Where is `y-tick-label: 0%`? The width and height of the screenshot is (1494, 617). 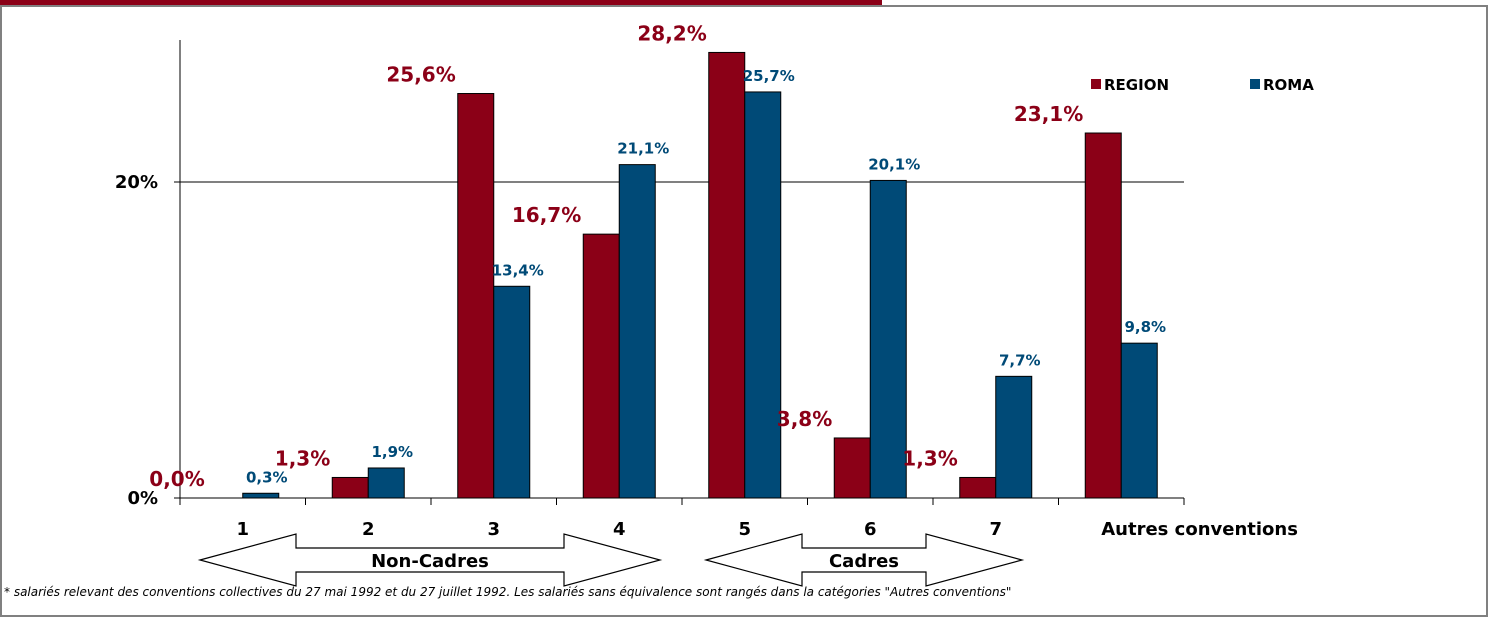 y-tick-label: 0% is located at coordinates (142, 498).